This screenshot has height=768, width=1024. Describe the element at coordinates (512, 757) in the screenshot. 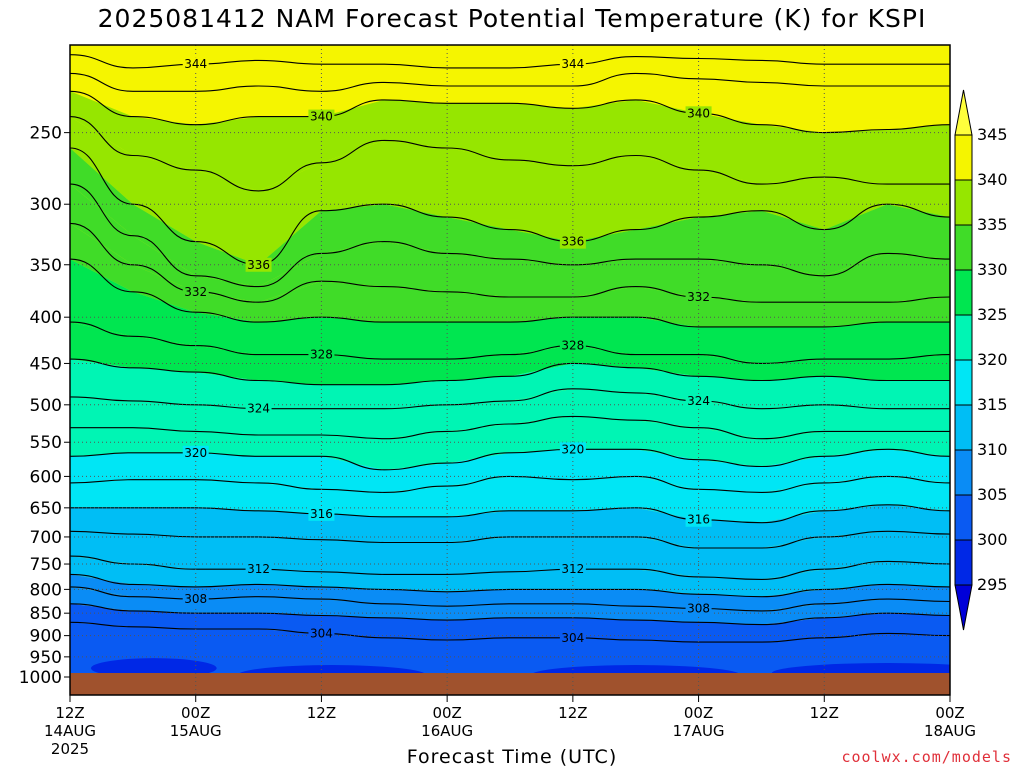

I see `x-axis-title: Forecast Time (UTC)` at that location.